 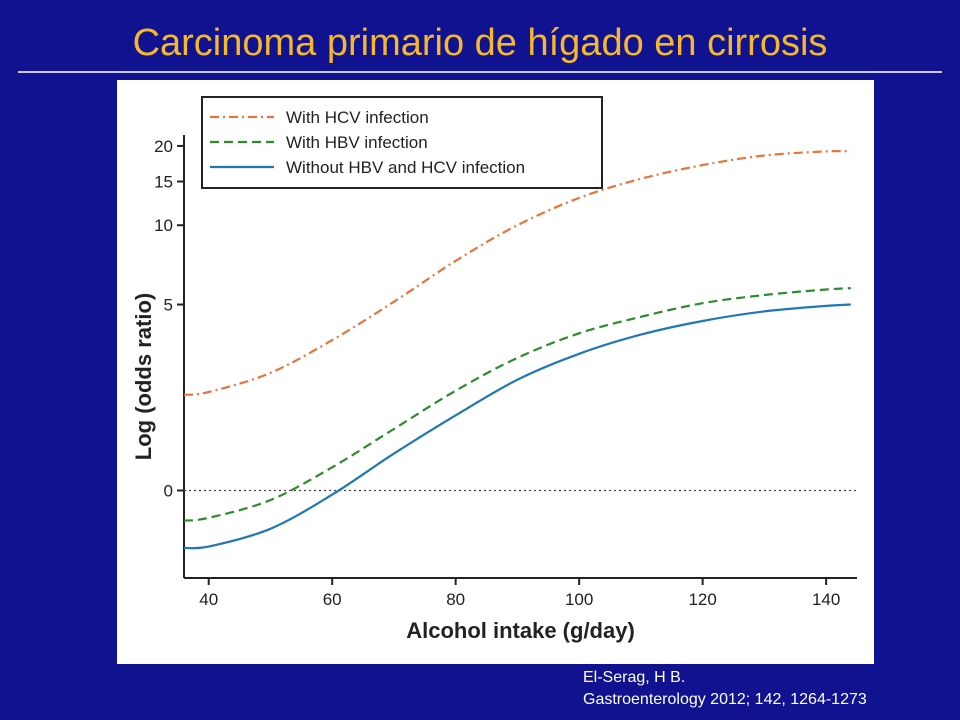 I want to click on y-axis-label: Log (odds ratio), so click(x=143, y=376).